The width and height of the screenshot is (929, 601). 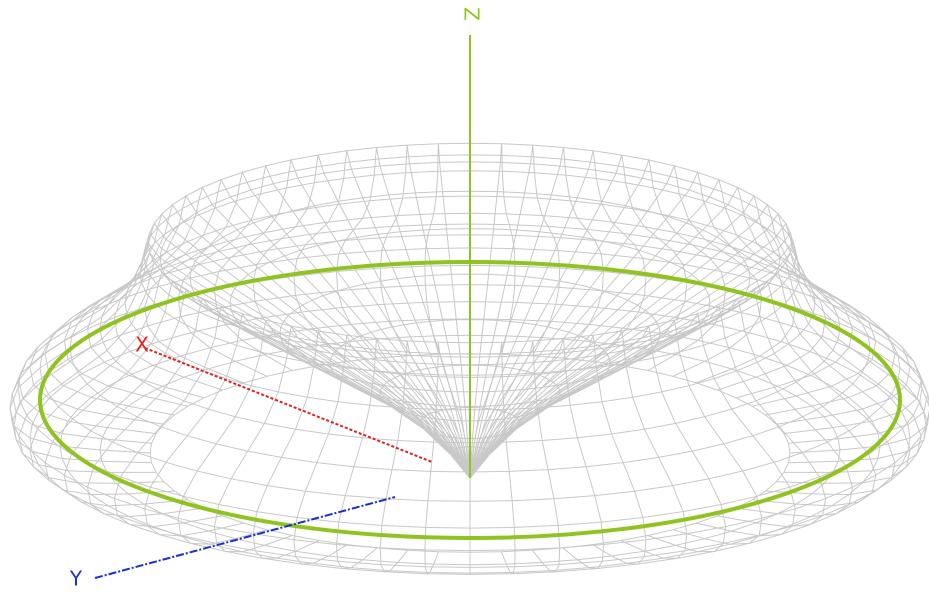 I want to click on x-axis, so click(x=288, y=405).